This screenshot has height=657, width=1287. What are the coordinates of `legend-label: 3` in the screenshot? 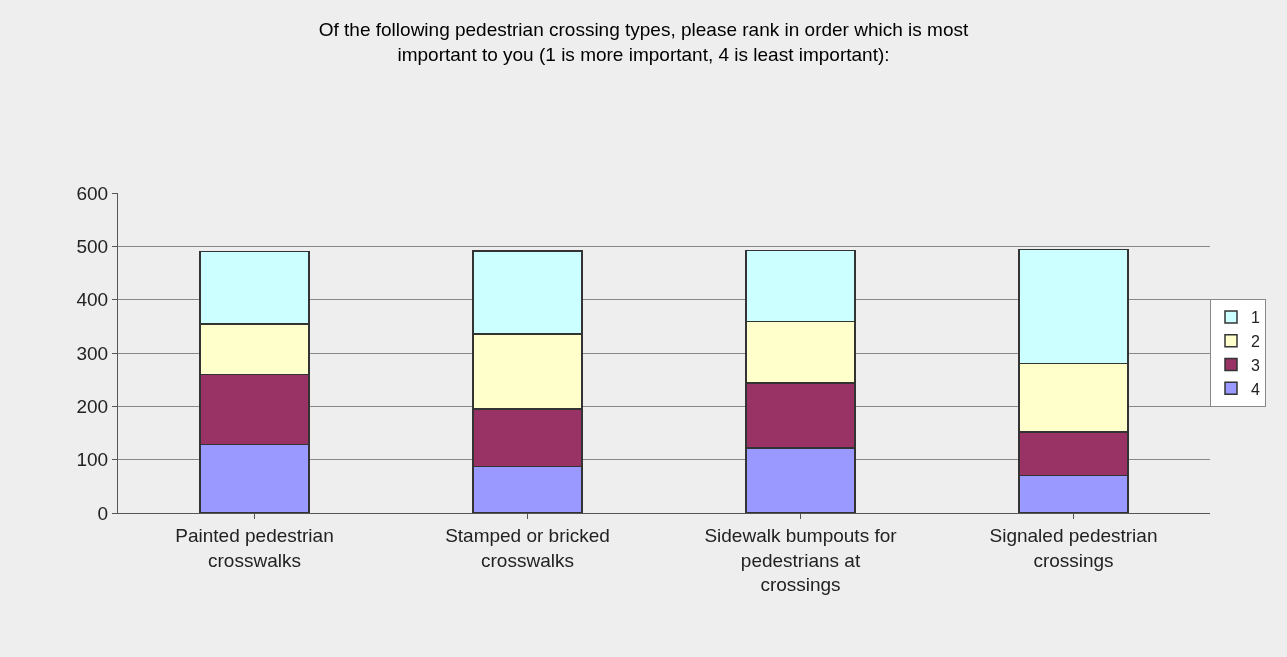 It's located at (1255, 365).